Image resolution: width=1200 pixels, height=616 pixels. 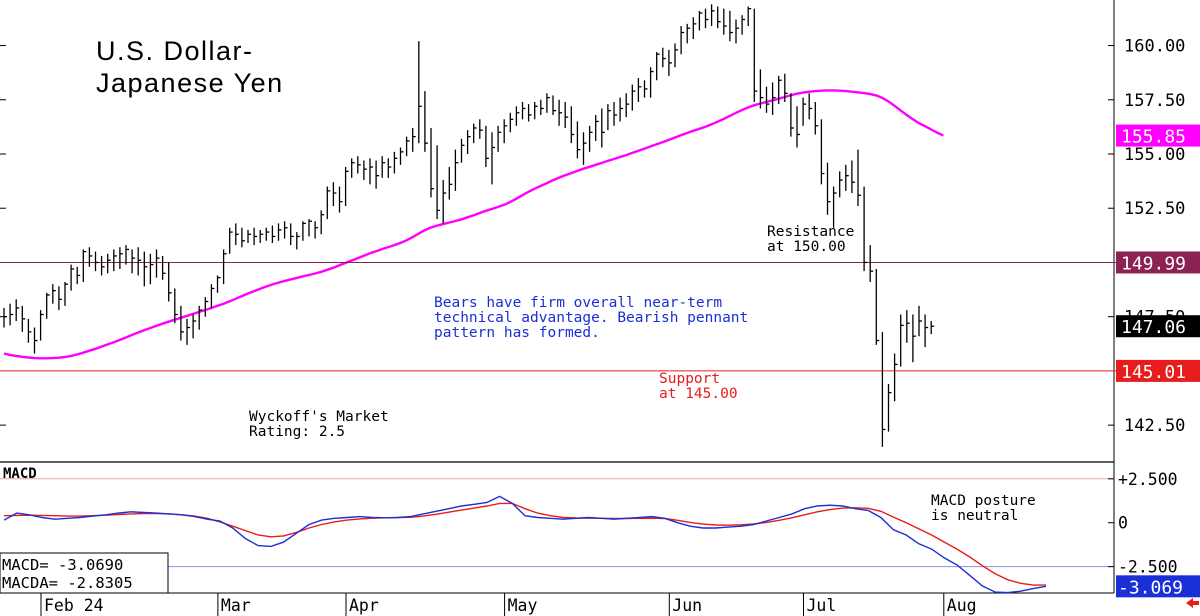 What do you see at coordinates (1154, 426) in the screenshot?
I see `price-tick-label: 142.50` at bounding box center [1154, 426].